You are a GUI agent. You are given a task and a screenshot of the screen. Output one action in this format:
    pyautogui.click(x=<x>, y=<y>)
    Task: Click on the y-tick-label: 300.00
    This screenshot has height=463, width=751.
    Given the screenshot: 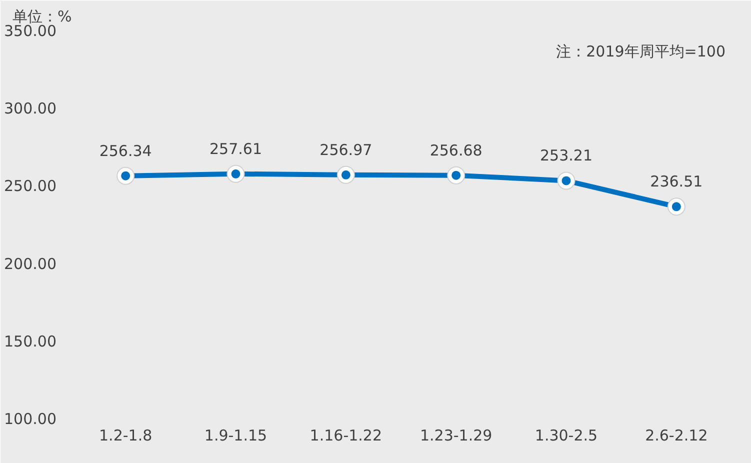 What is the action you would take?
    pyautogui.click(x=30, y=109)
    